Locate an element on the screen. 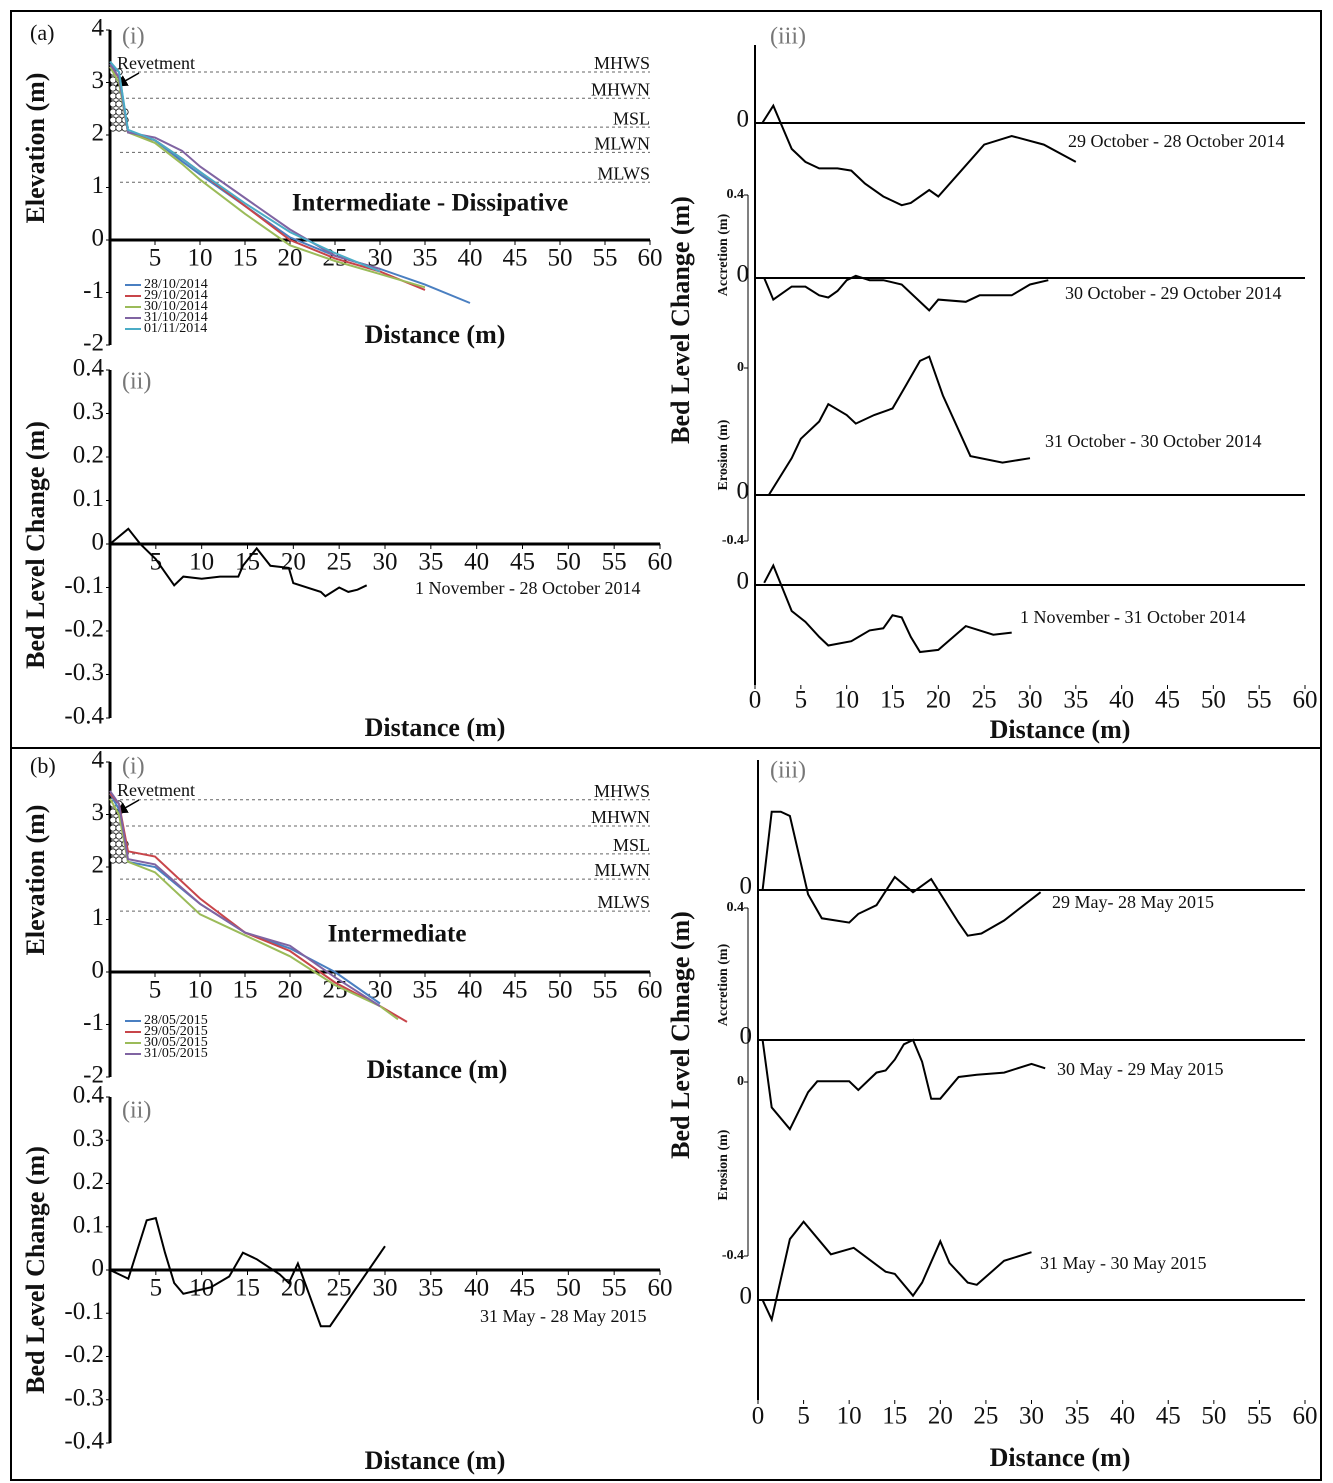 The image size is (1333, 1483). y-tick-label: 0.3 is located at coordinates (88, 1138).